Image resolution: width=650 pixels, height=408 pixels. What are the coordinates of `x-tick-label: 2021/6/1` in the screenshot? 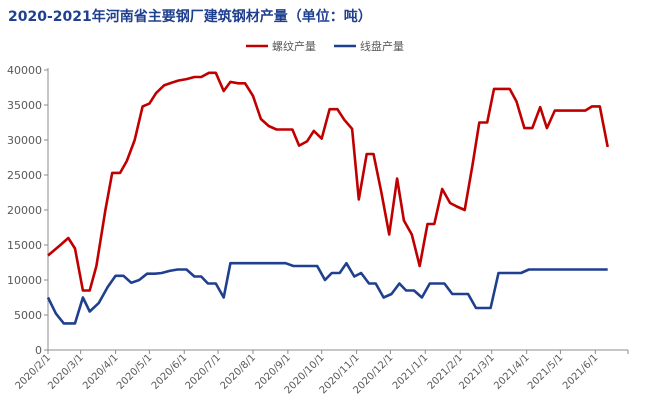 It's located at (581, 372).